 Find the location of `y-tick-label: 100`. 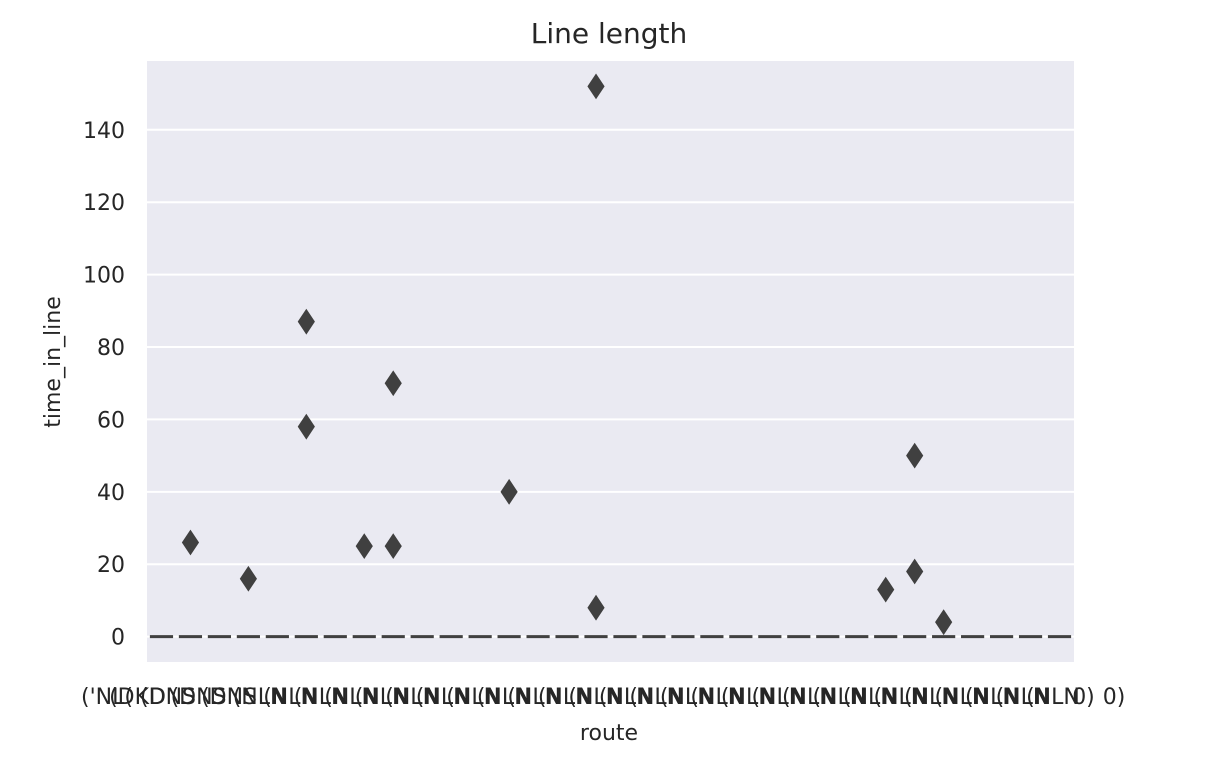

y-tick-label: 100 is located at coordinates (104, 276).